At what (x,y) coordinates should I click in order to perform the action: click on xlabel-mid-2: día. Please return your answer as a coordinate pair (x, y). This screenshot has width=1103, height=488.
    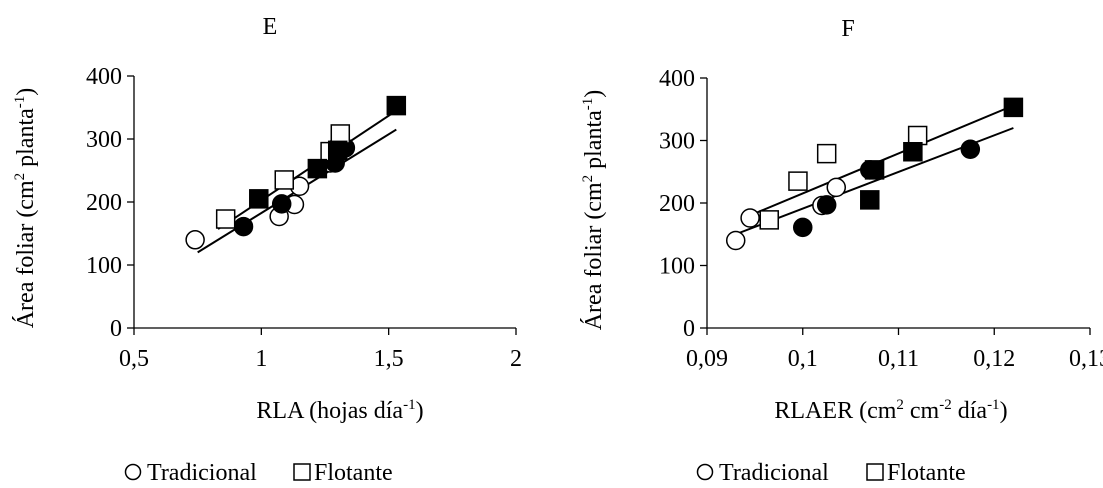
    Looking at the image, I should click on (970, 411).